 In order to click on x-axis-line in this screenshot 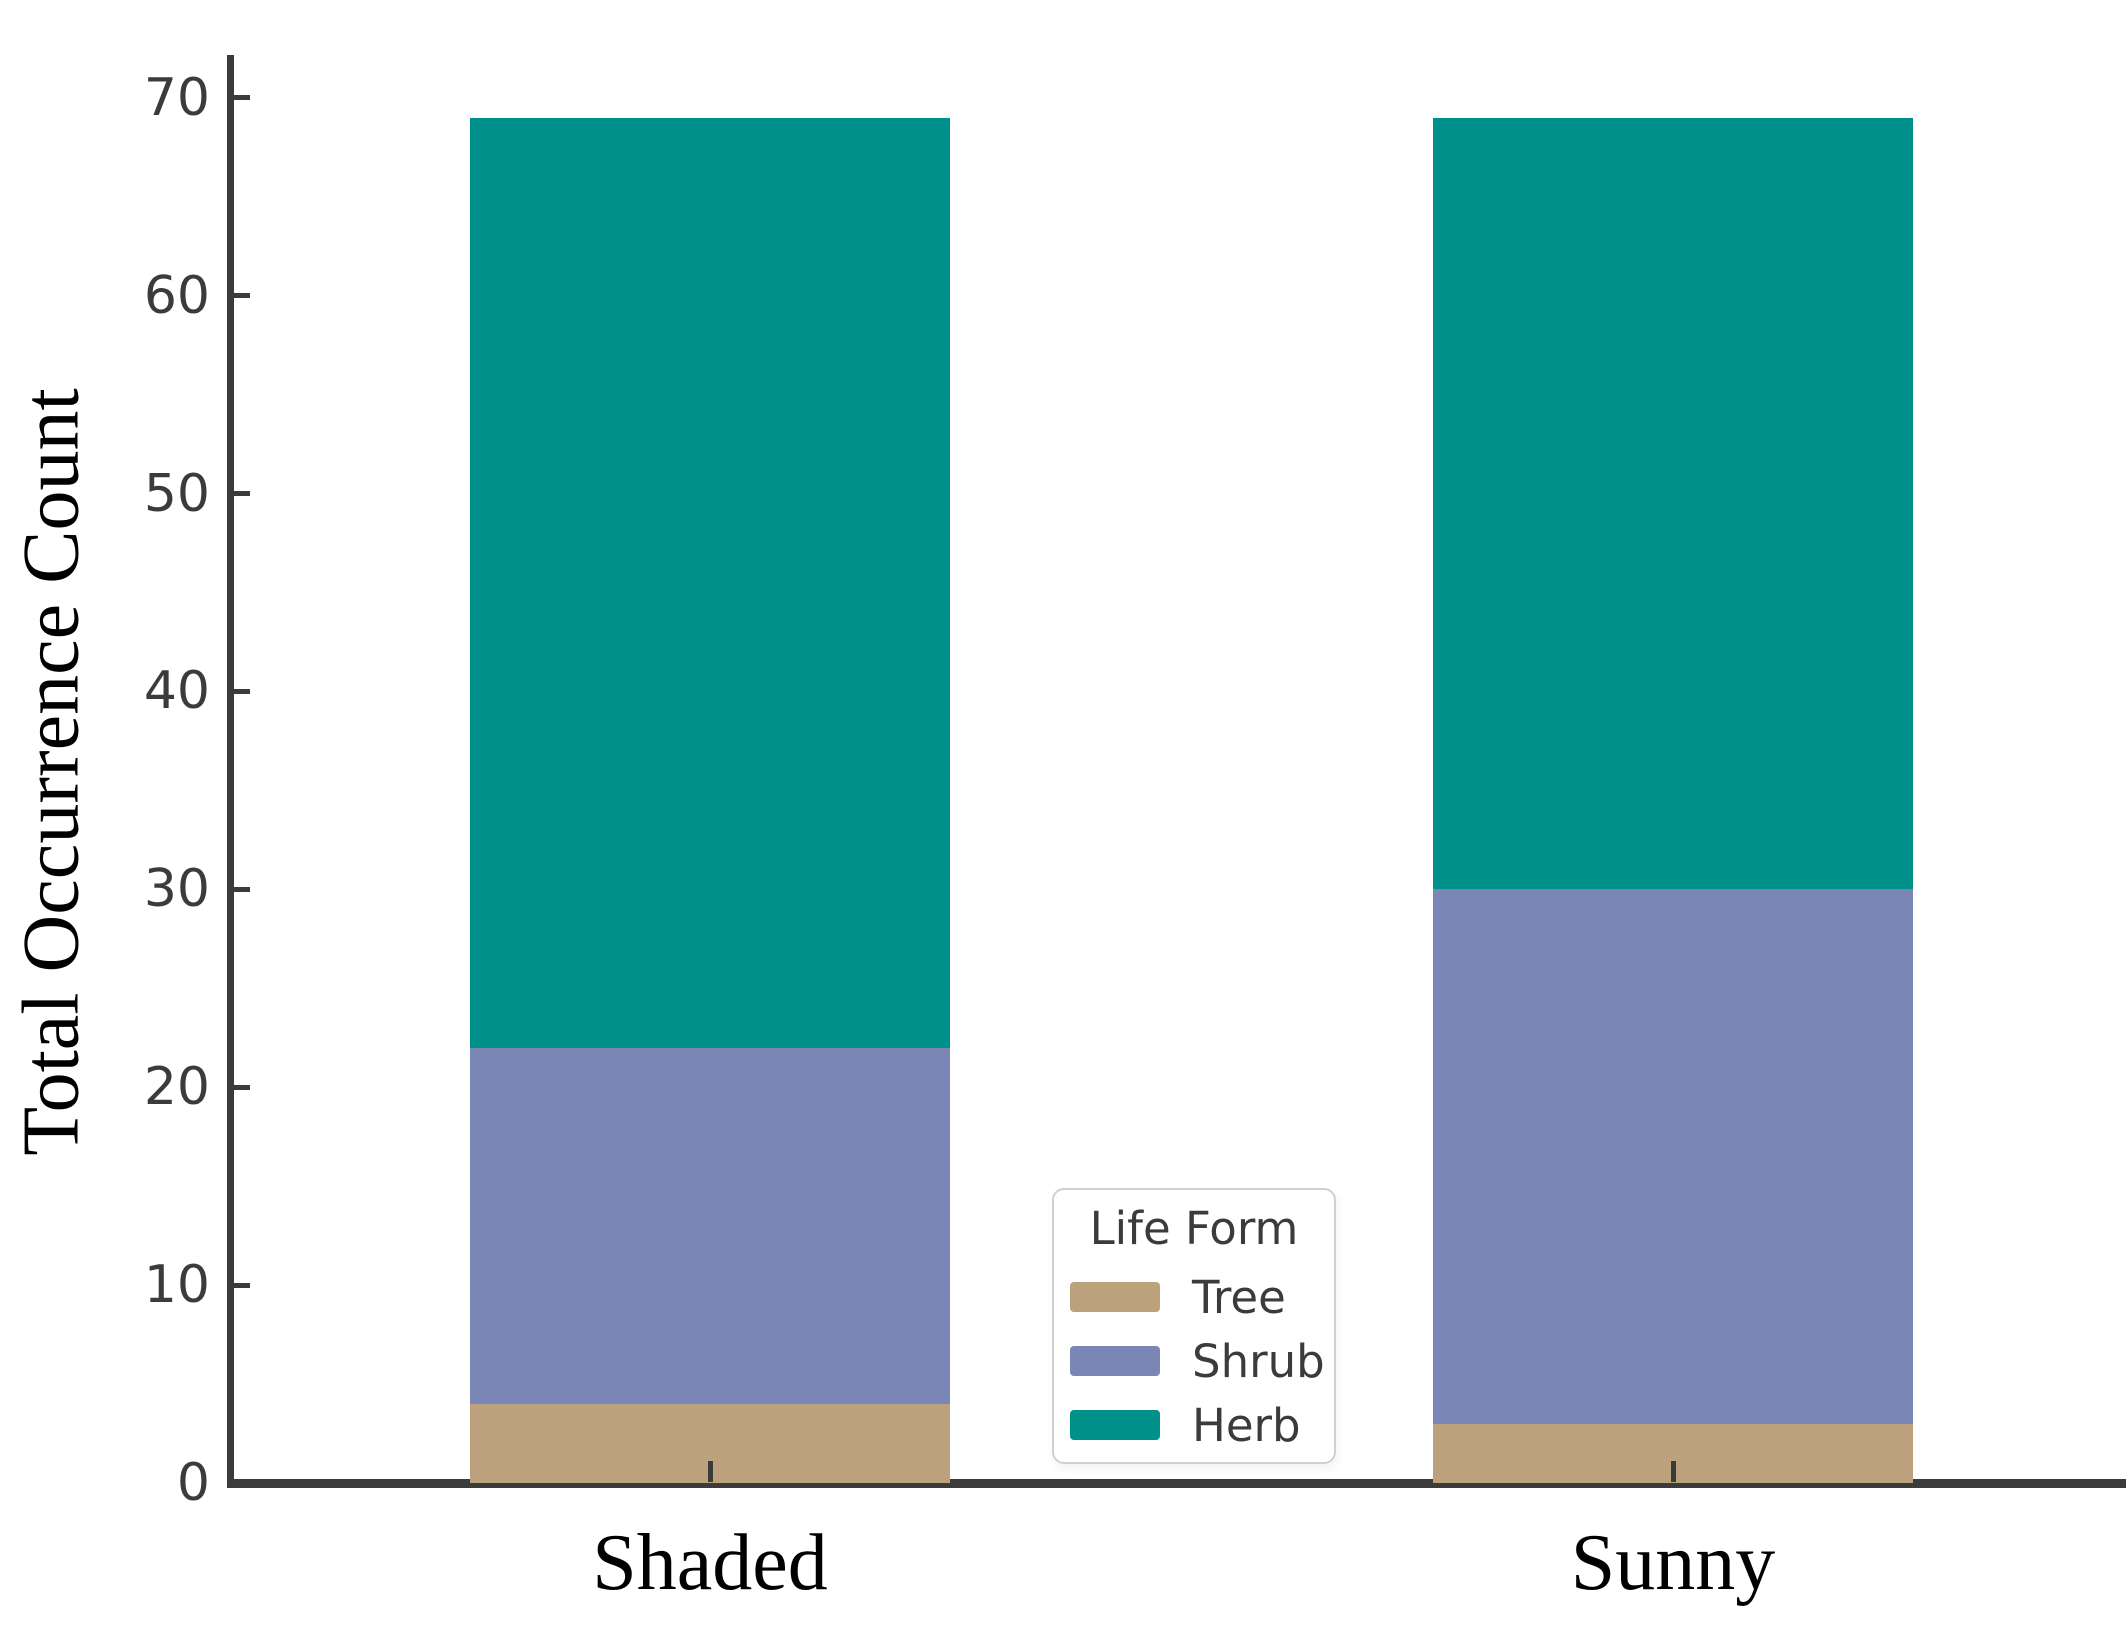, I will do `click(1176, 1483)`.